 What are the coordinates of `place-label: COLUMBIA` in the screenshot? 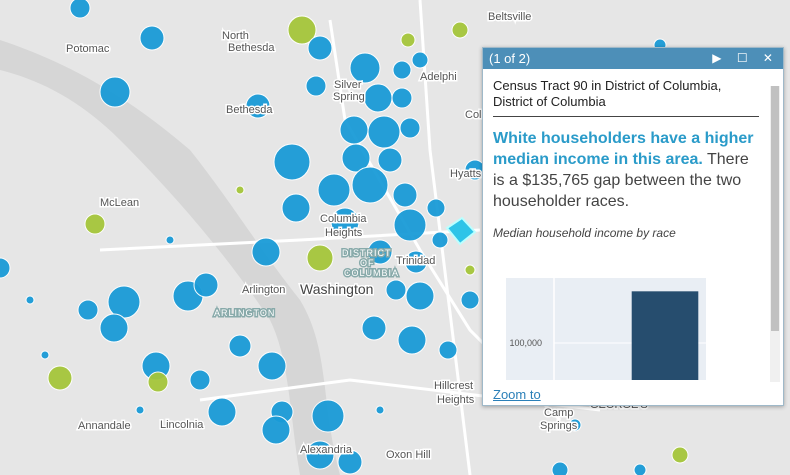 It's located at (371, 273).